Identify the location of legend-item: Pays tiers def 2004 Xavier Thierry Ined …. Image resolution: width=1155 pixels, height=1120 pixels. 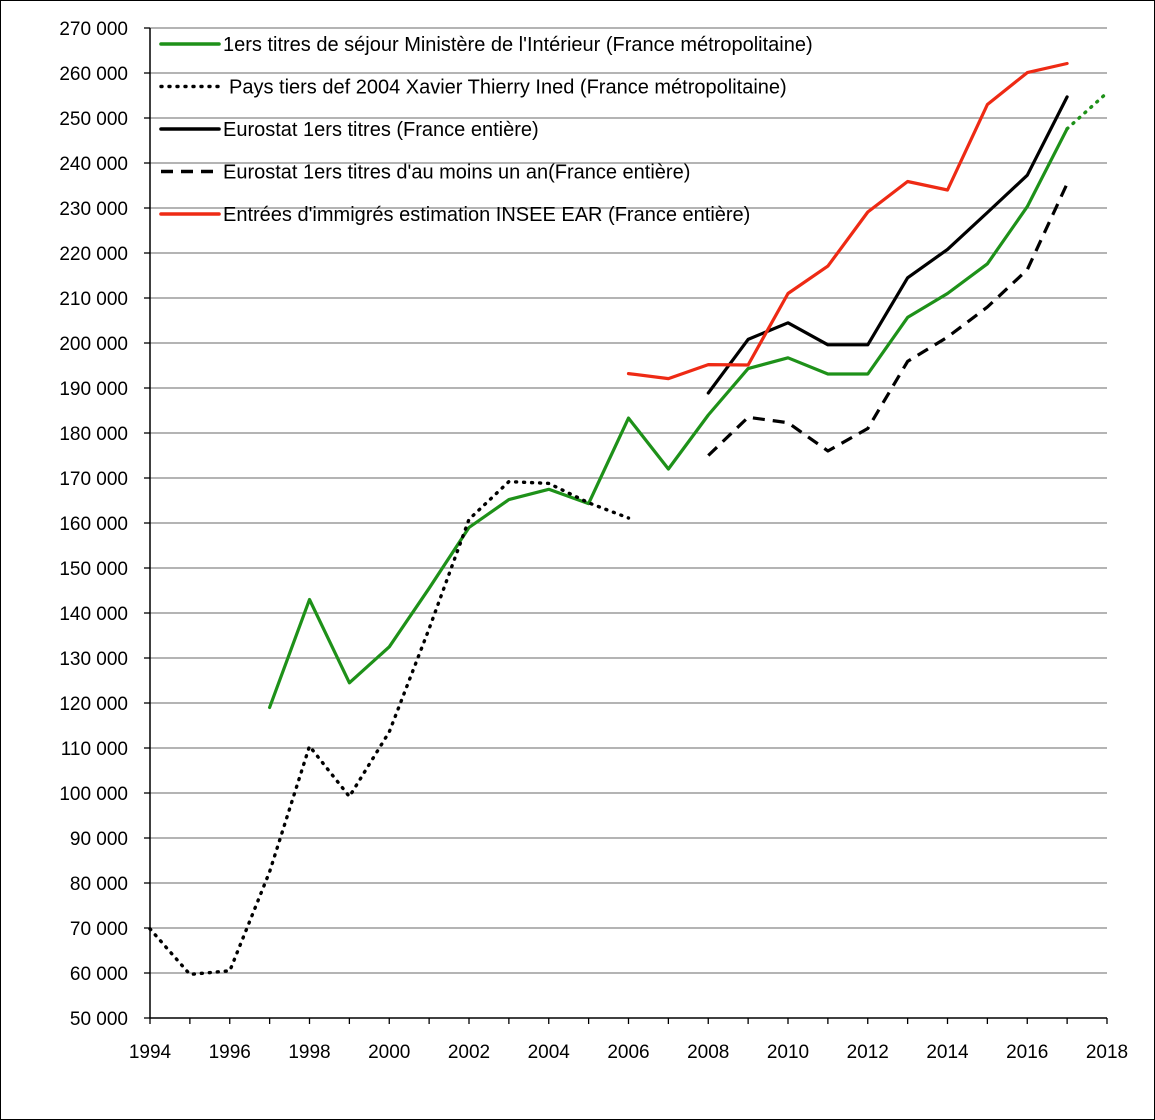
(473, 88).